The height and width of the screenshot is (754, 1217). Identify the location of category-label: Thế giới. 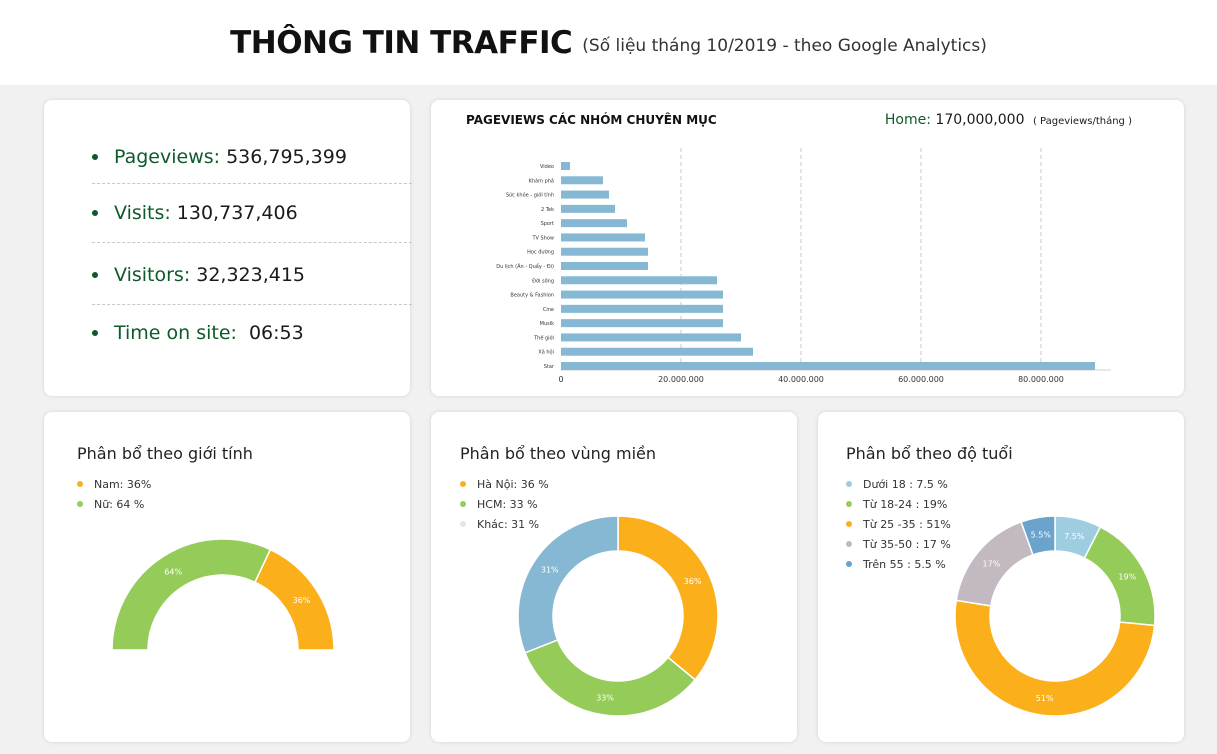
(543, 337).